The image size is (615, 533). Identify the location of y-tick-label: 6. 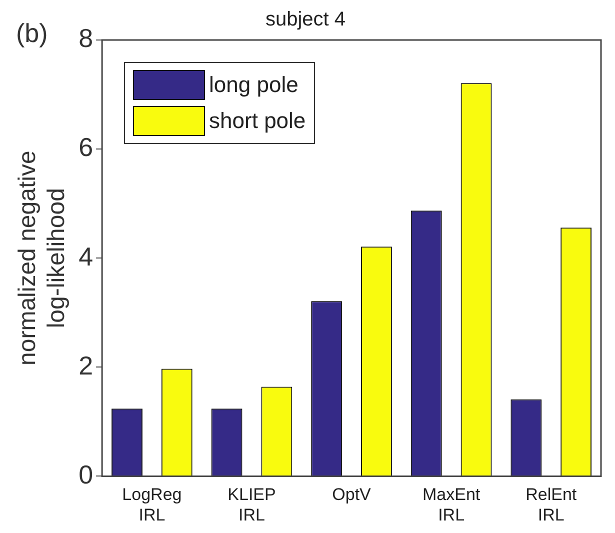
(86, 147).